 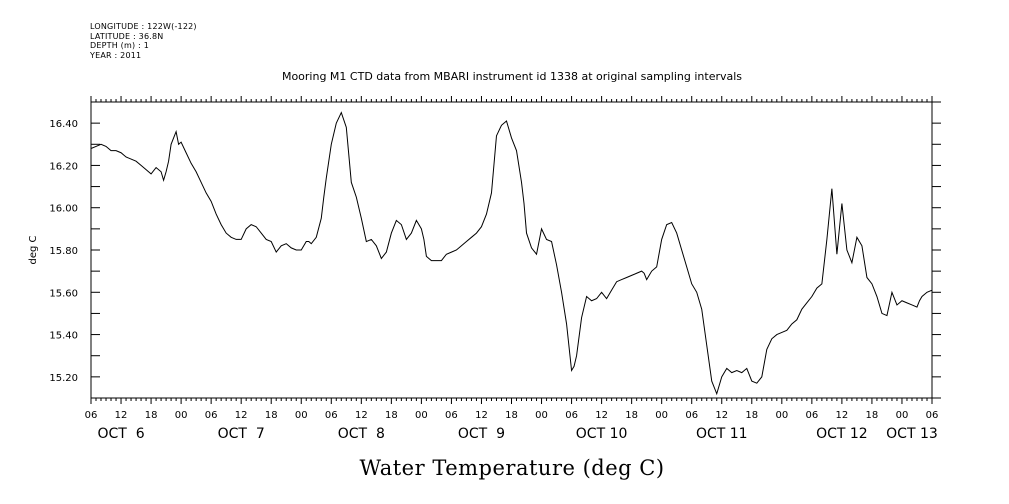 I want to click on year-label: YEAR : 2011, so click(x=116, y=55).